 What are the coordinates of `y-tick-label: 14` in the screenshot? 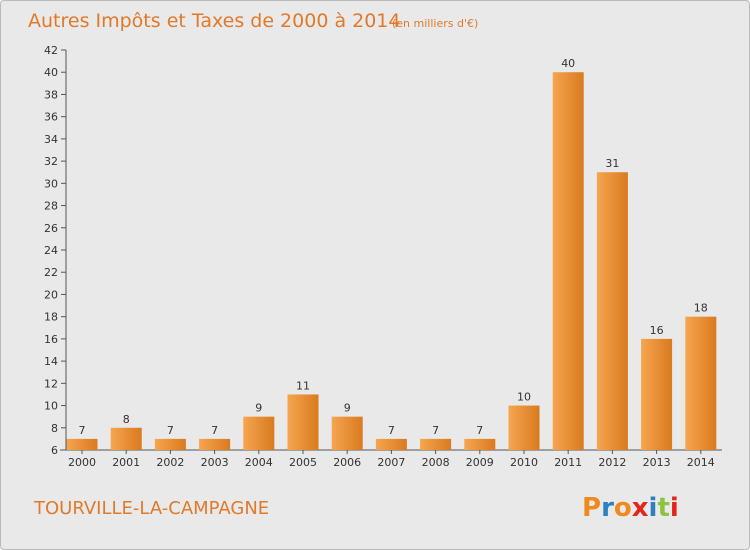 It's located at (51, 361).